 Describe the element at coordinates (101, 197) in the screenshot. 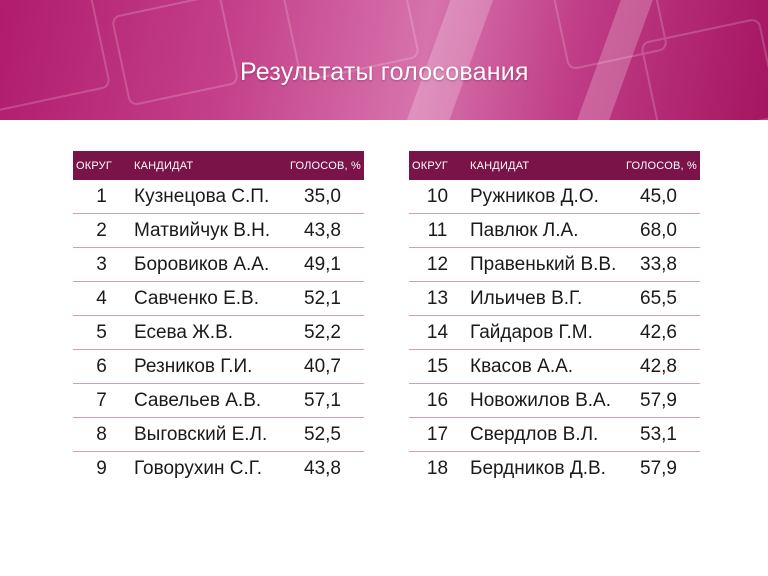

I see `district-cell: 1` at that location.